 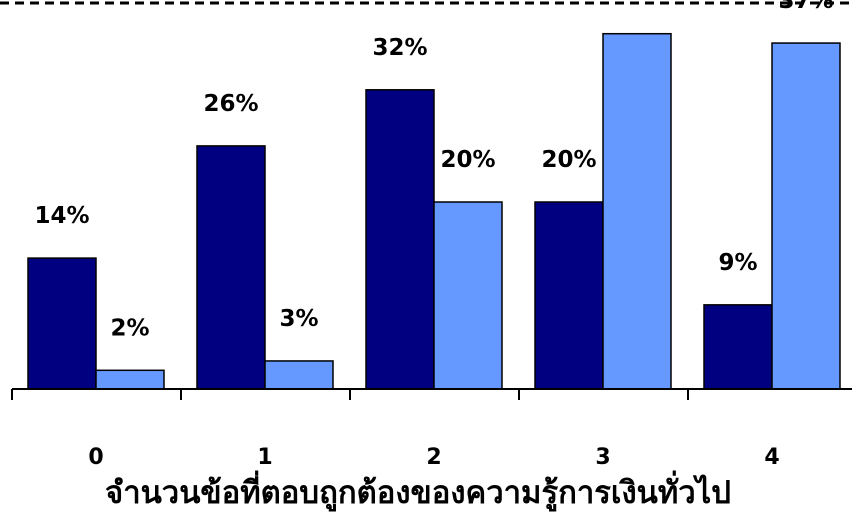 I want to click on x-tick-label-3: 3, so click(x=602, y=457).